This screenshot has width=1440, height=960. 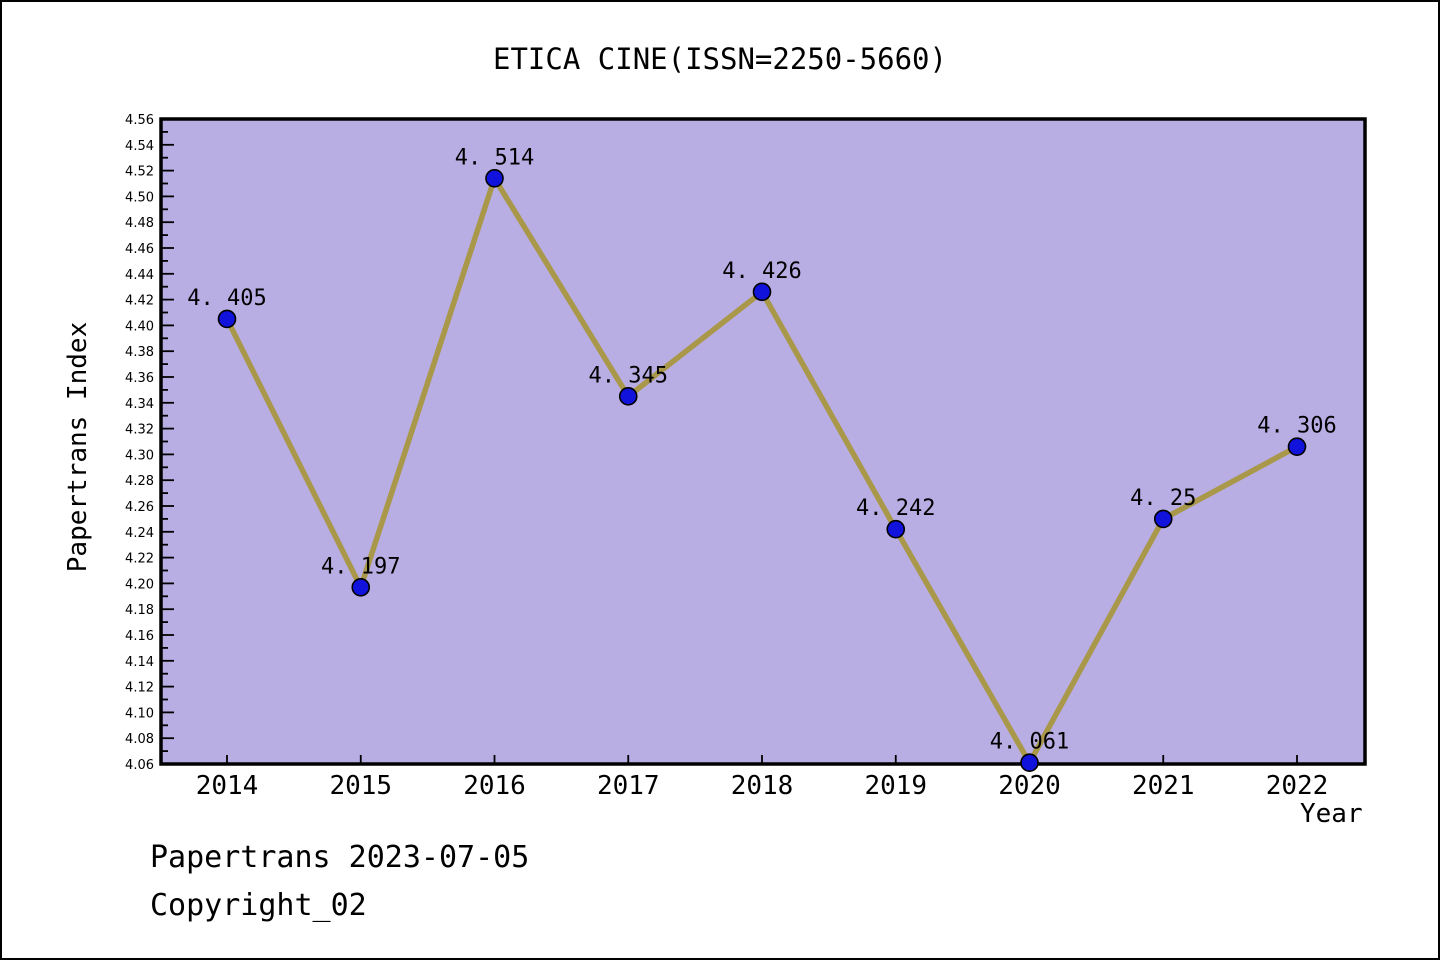 What do you see at coordinates (139, 120) in the screenshot?
I see `y-tick-label: 4.56` at bounding box center [139, 120].